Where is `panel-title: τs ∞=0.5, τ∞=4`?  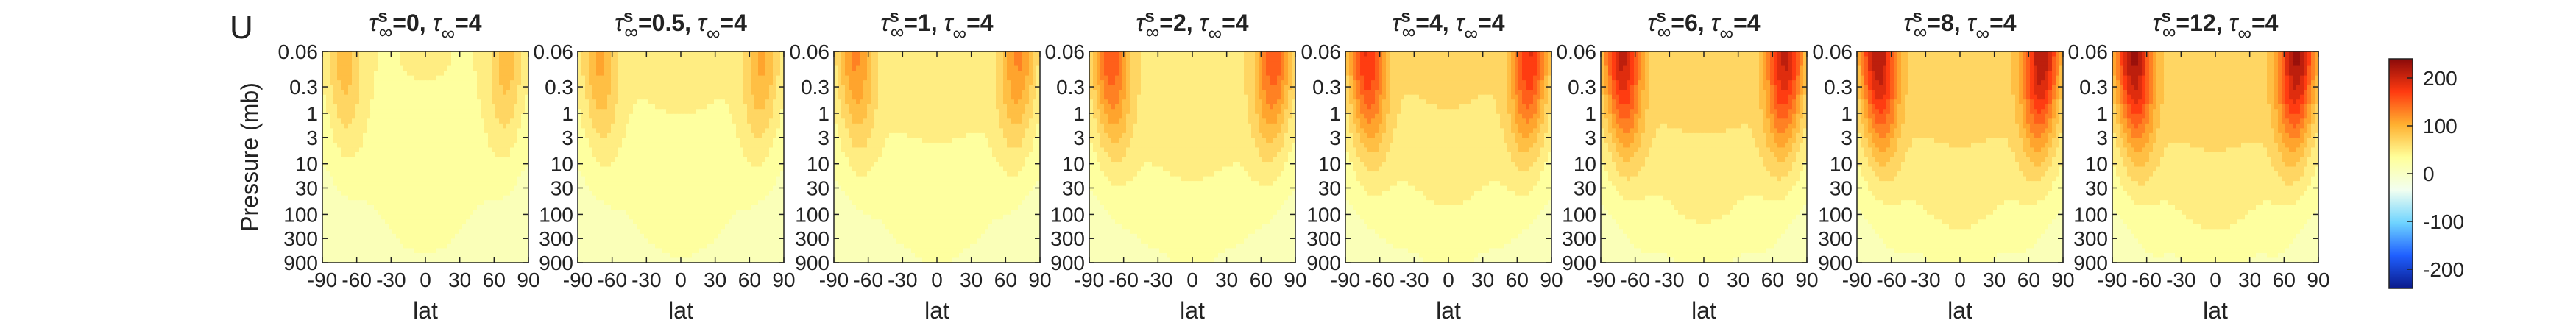 panel-title: τs ∞=0.5, τ∞=4 is located at coordinates (681, 26).